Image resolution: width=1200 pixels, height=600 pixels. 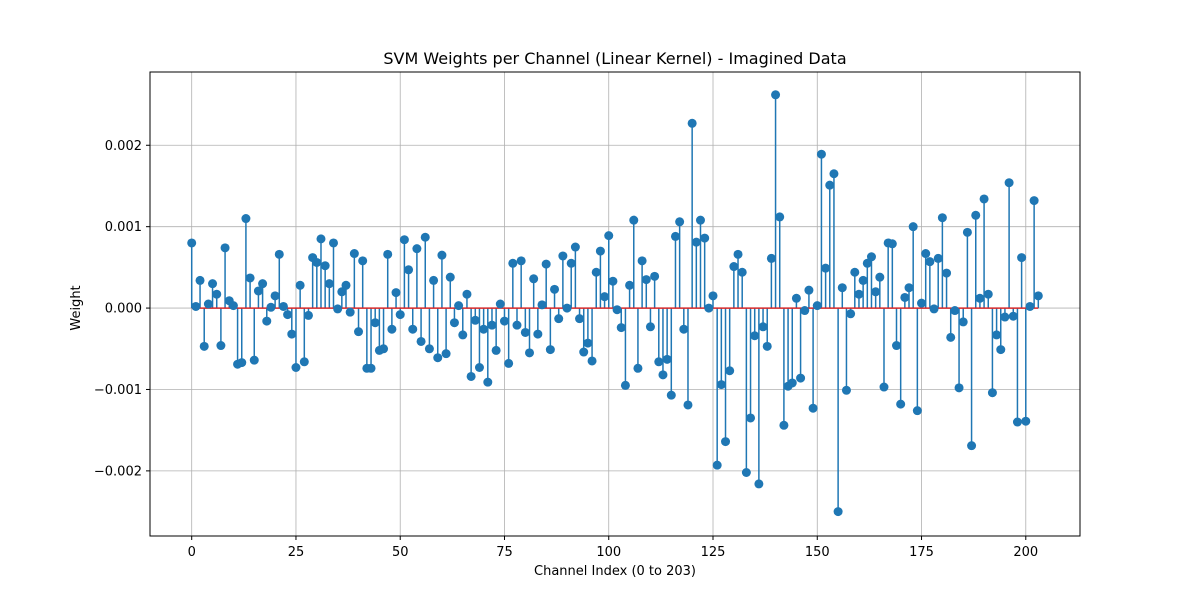 I want to click on y-tick-label: −0.002, so click(x=118, y=471).